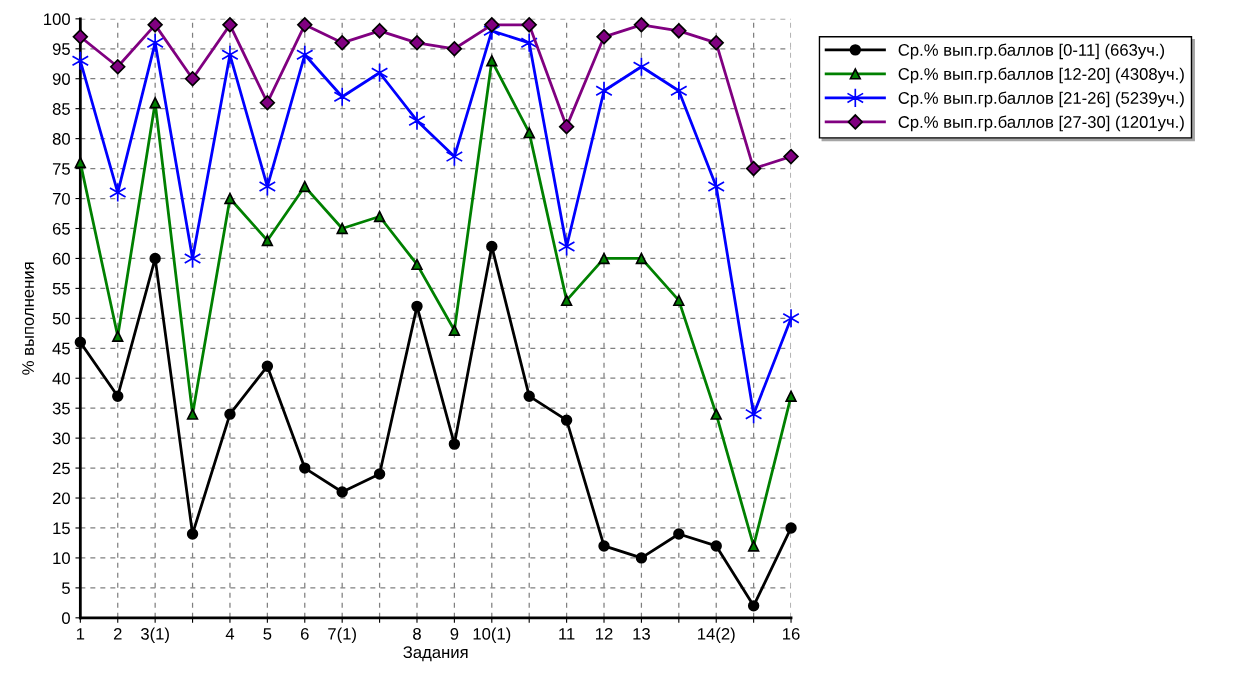 The height and width of the screenshot is (673, 1236). What do you see at coordinates (57, 19) in the screenshot?
I see `y-tick-label: 100` at bounding box center [57, 19].